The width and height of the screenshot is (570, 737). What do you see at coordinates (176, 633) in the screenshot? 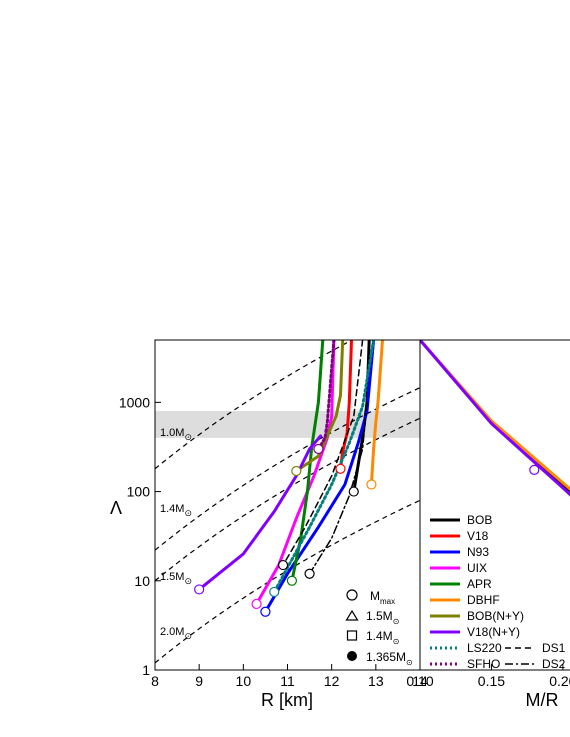
I see `mass-label-2.0: 2.0M⊙` at bounding box center [176, 633].